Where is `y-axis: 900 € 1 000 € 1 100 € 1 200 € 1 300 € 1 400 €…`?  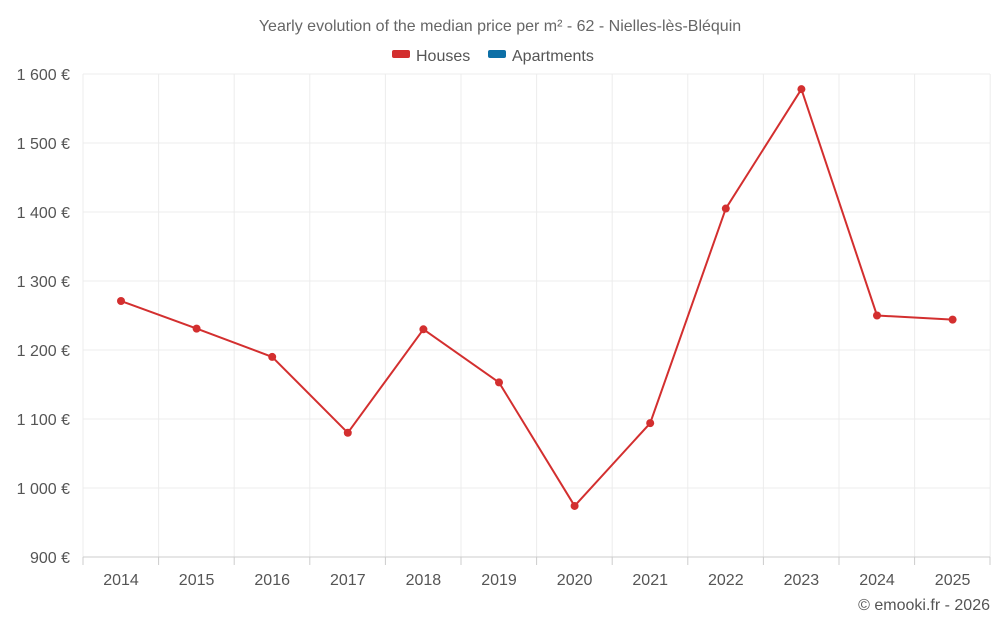 y-axis: 900 € 1 000 € 1 100 € 1 200 € 1 300 € 1 400 €… is located at coordinates (43, 317).